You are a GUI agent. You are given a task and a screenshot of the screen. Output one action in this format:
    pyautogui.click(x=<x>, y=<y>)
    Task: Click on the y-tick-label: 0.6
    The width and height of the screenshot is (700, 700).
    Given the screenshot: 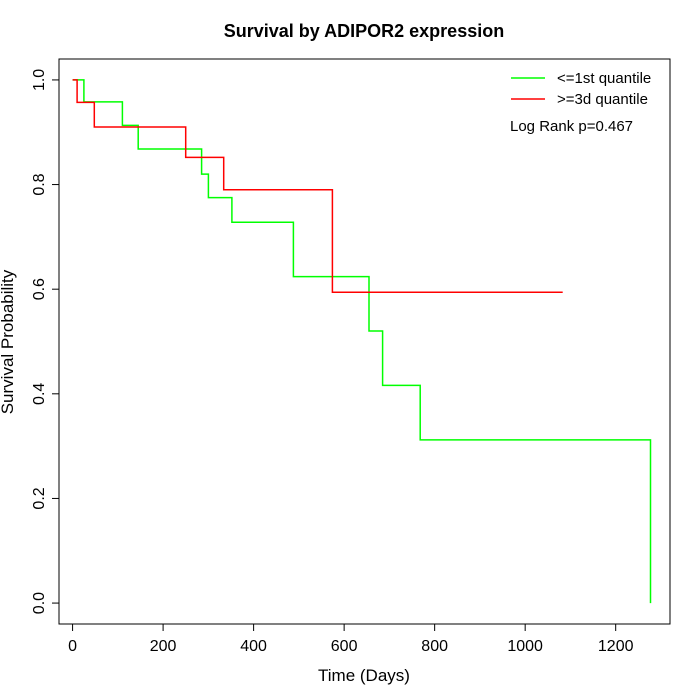 What is the action you would take?
    pyautogui.click(x=39, y=289)
    